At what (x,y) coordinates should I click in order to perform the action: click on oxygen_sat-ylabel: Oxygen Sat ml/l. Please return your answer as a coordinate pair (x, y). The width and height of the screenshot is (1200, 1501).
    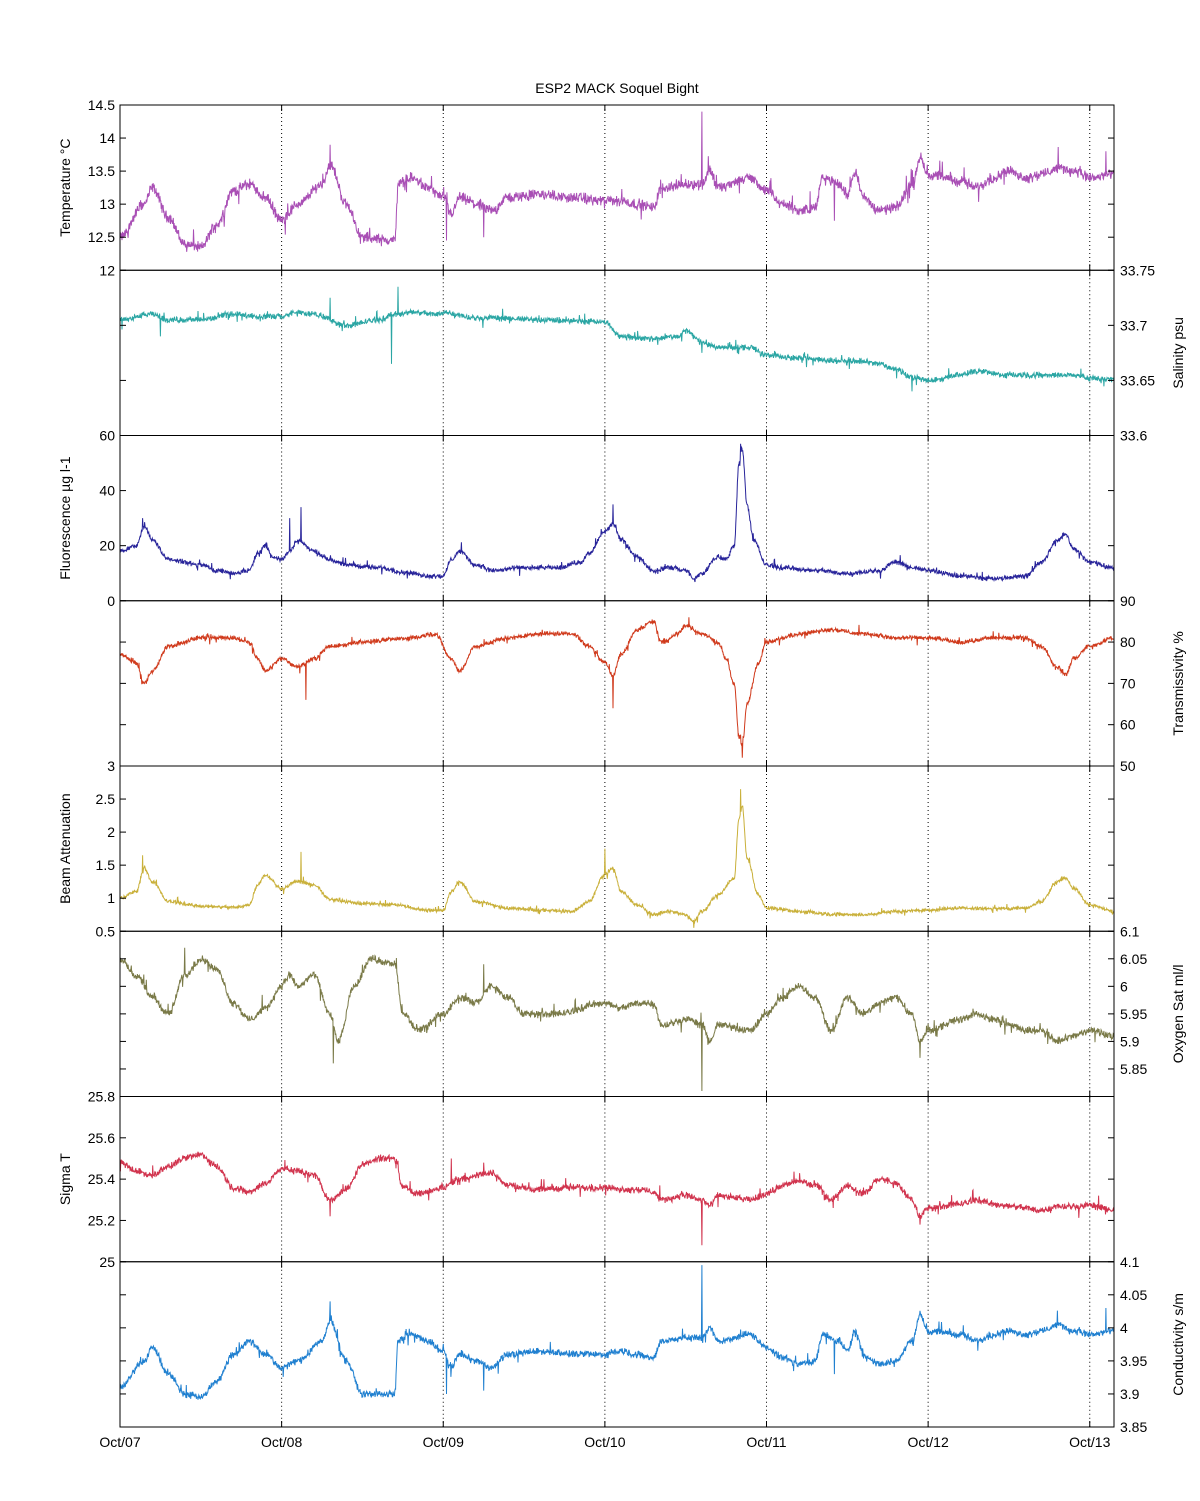
    Looking at the image, I should click on (1178, 1013).